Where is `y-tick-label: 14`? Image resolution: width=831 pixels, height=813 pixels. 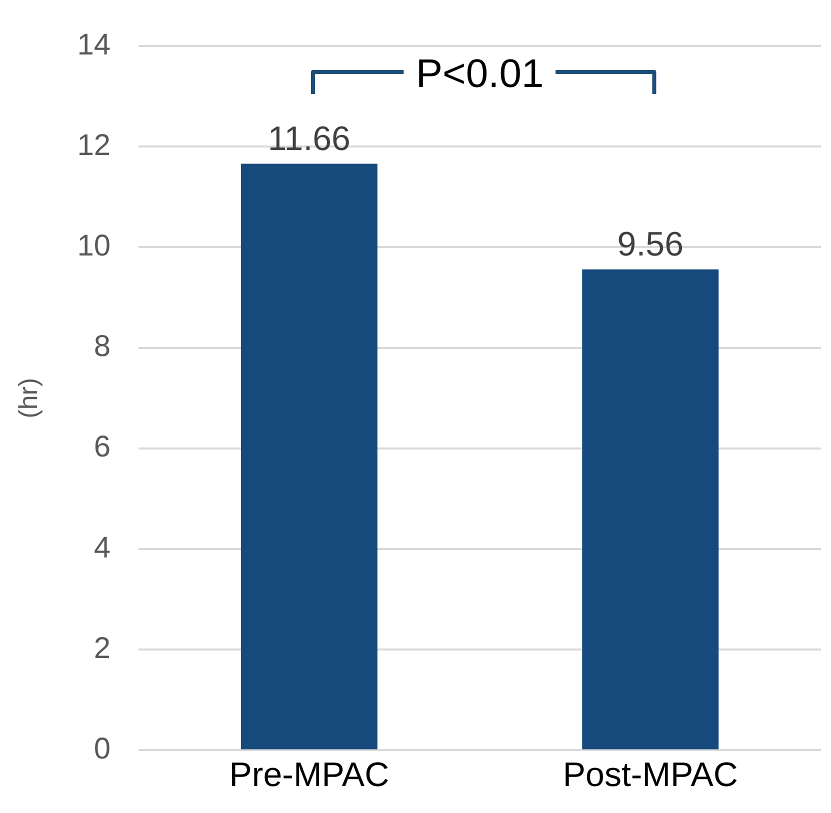 y-tick-label: 14 is located at coordinates (94, 45).